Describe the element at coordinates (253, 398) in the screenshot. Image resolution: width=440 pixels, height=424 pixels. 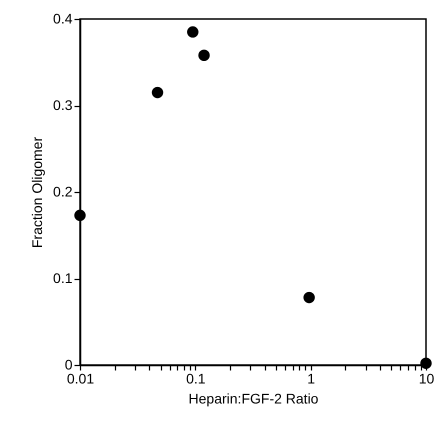
I see `x-axis-title: Heparin:FGF-2 Ratio` at that location.